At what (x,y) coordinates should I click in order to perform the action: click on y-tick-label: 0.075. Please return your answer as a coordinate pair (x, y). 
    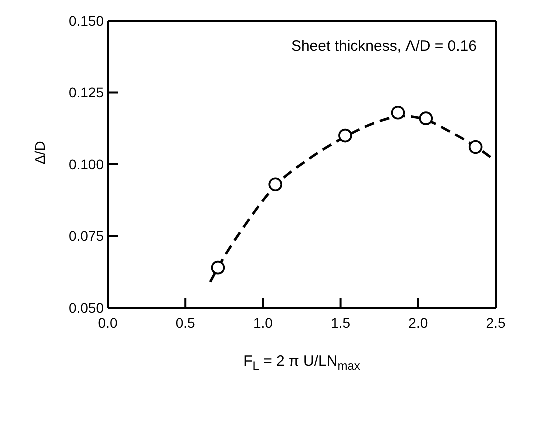
    Looking at the image, I should click on (86, 236).